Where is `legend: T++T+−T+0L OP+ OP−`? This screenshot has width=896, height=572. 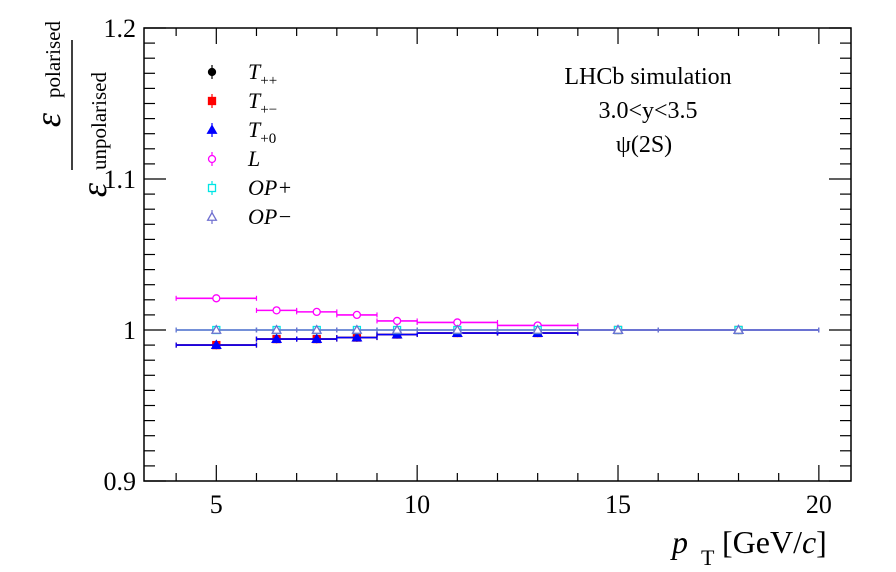
legend: T++T+−T+0L OP+ OP− is located at coordinates (249, 144).